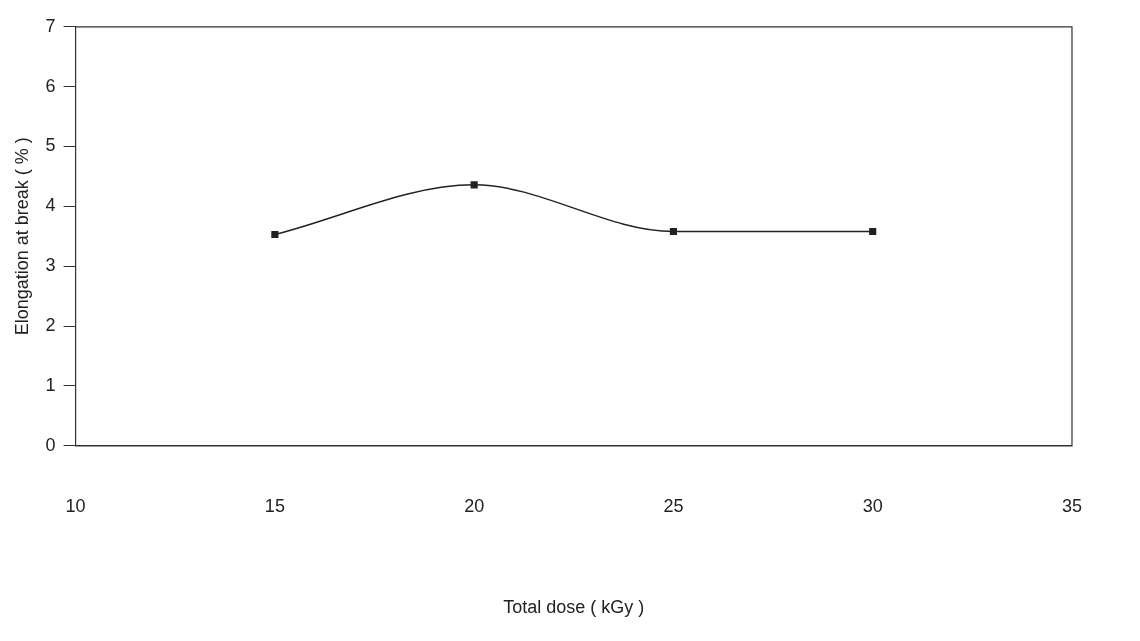 This screenshot has width=1140, height=641. Describe the element at coordinates (274, 505) in the screenshot. I see `x-tick-label: 15` at that location.